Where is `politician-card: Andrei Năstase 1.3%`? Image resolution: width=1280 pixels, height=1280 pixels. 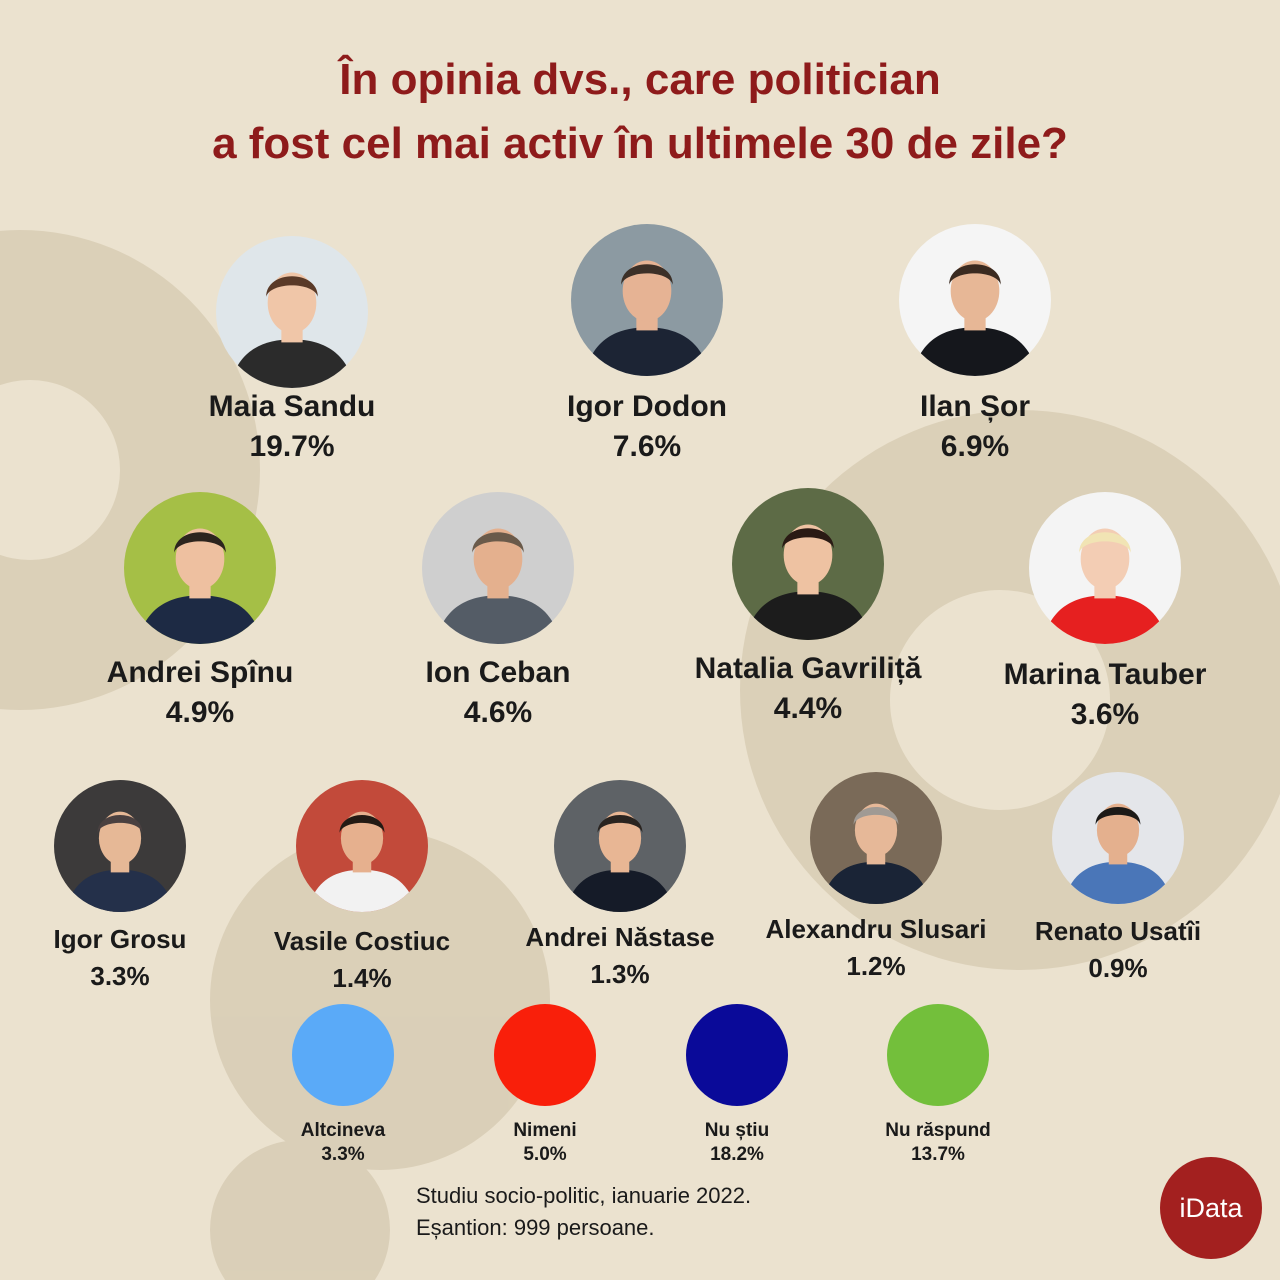 politician-card: Andrei Năstase 1.3% is located at coordinates (620, 885).